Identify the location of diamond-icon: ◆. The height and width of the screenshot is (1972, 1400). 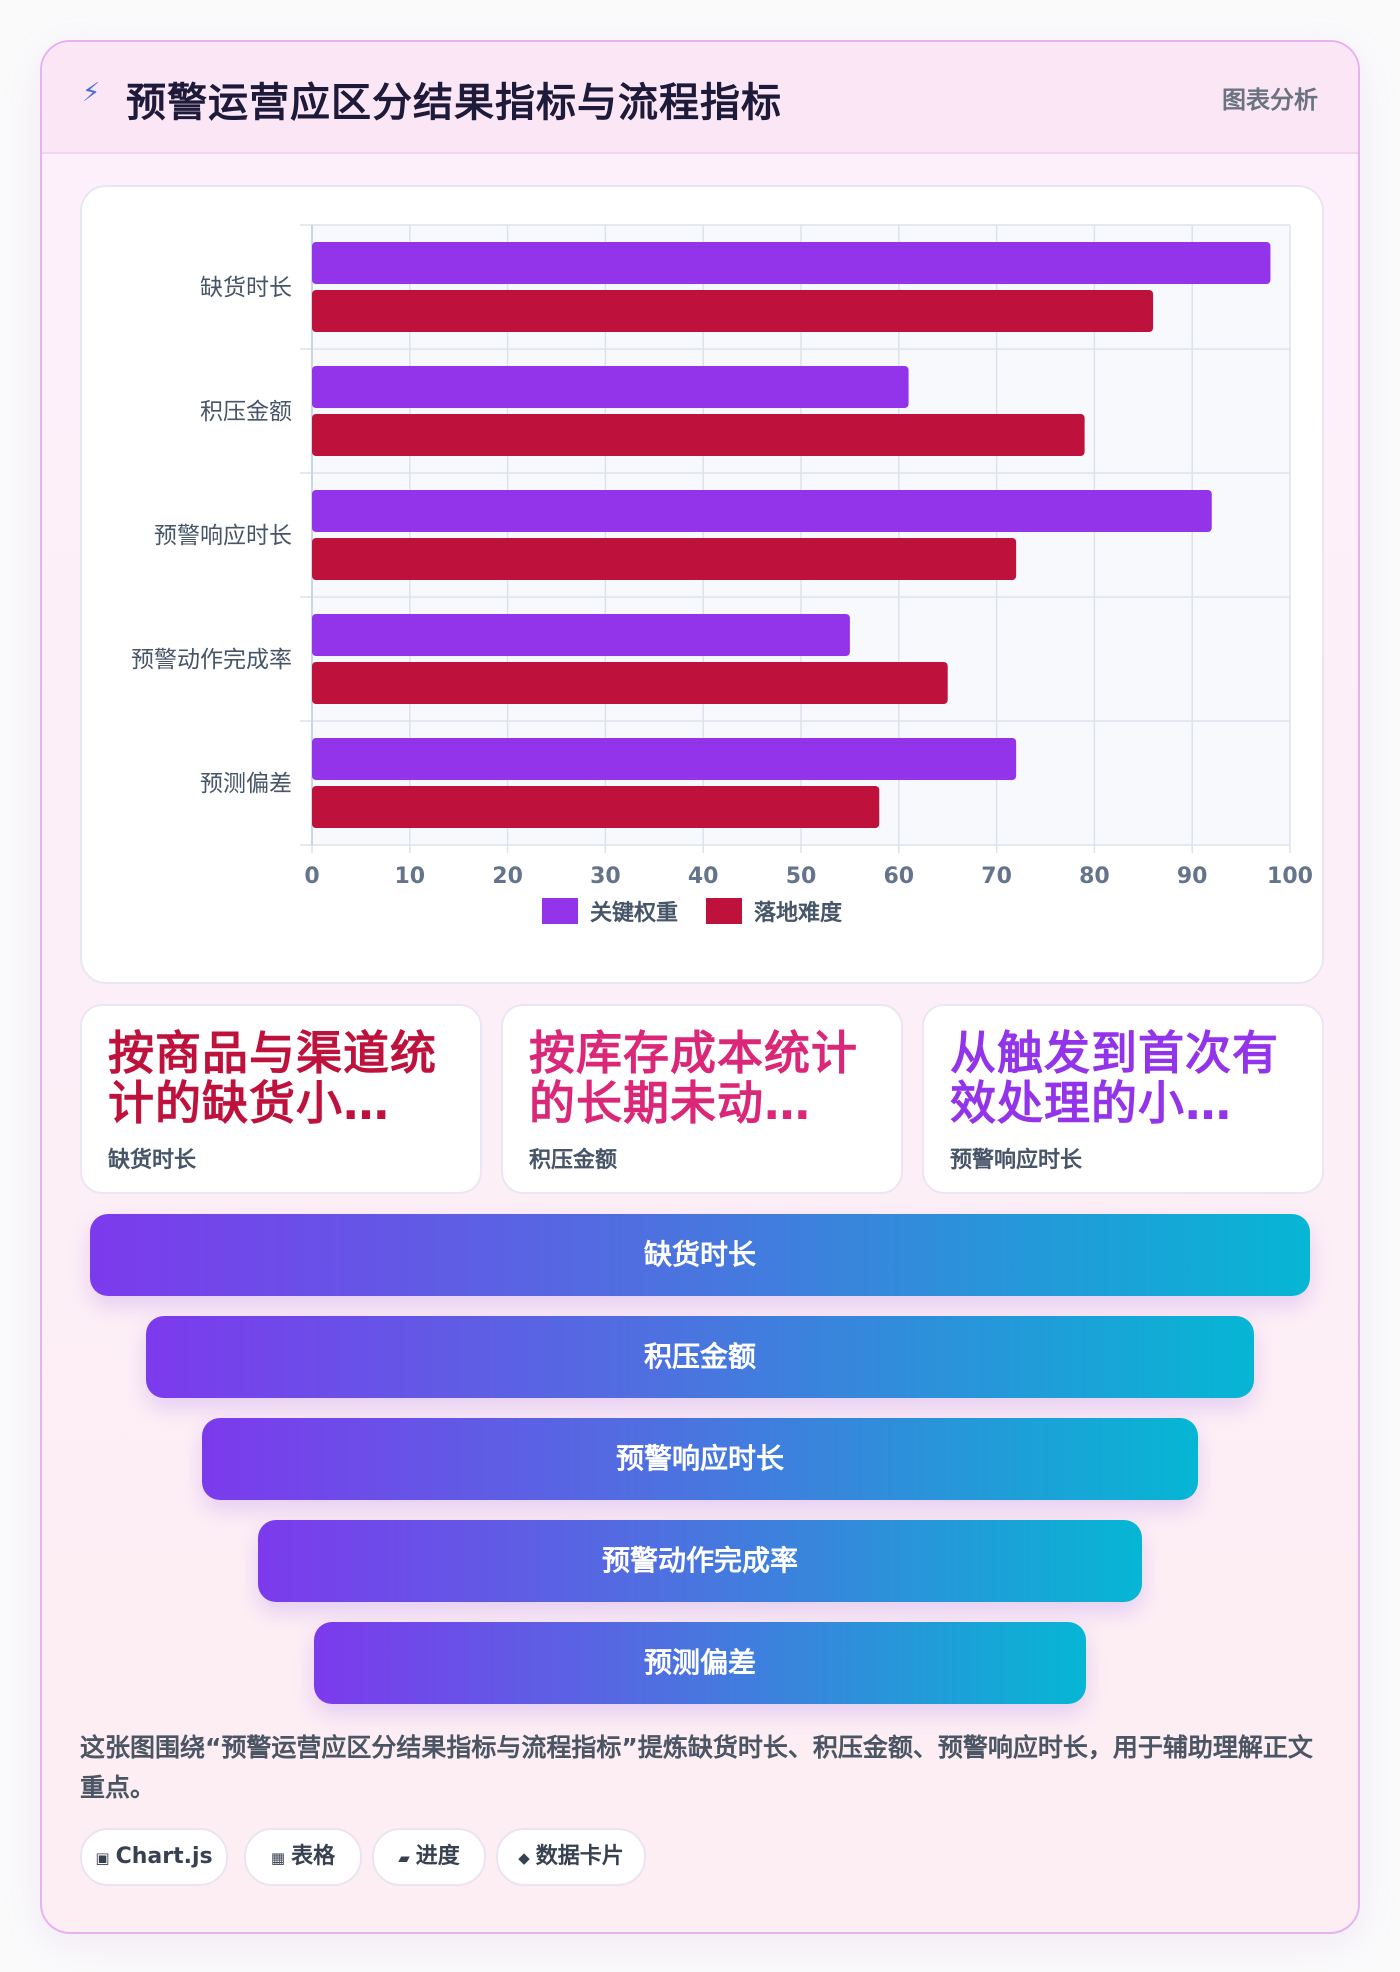
(524, 1858).